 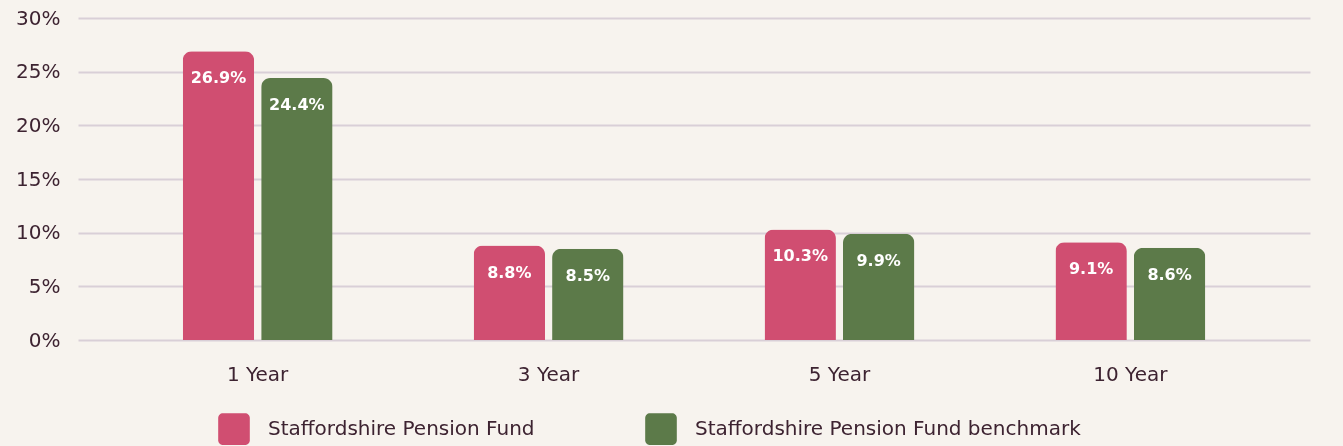 I want to click on legend-label: Staffordshire Pension Fund benchmark, so click(x=888, y=428).